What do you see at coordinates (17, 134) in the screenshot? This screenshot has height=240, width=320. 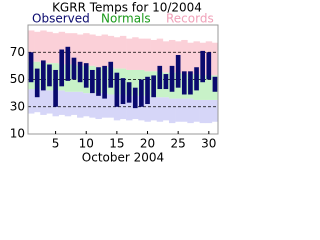 I see `y-tick-label: 10` at bounding box center [17, 134].